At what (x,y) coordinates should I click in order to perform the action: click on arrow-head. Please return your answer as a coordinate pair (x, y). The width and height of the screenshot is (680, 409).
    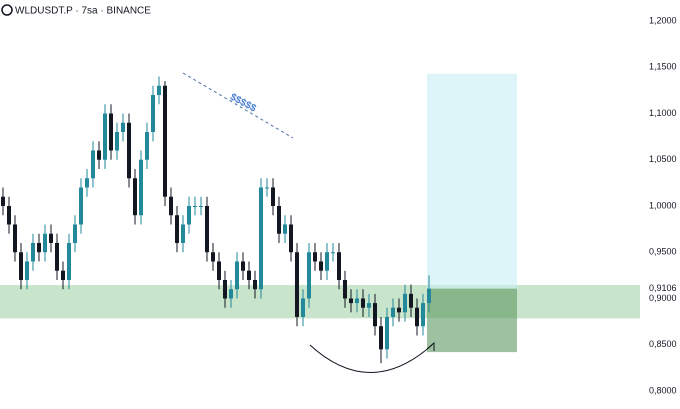
    Looking at the image, I should click on (430, 346).